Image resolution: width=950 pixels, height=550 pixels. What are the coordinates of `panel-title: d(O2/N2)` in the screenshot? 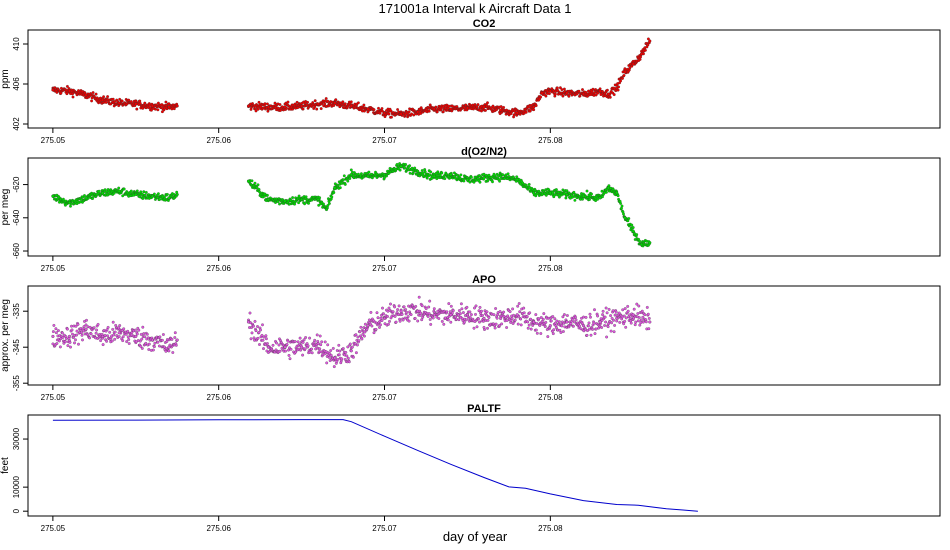 It's located at (484, 152).